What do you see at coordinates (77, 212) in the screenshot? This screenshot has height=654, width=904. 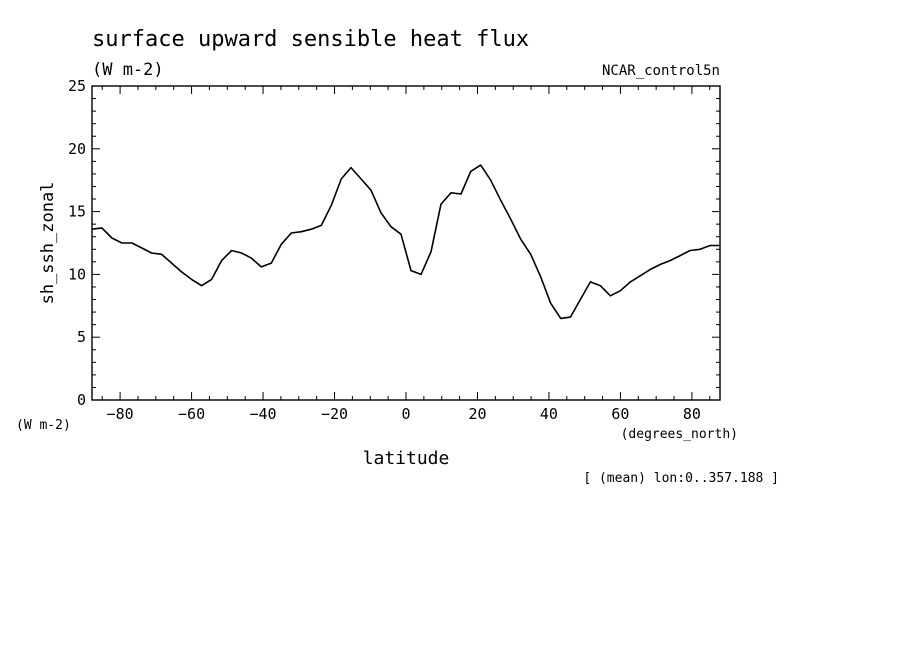 I see `y-tick-label: 15` at bounding box center [77, 212].